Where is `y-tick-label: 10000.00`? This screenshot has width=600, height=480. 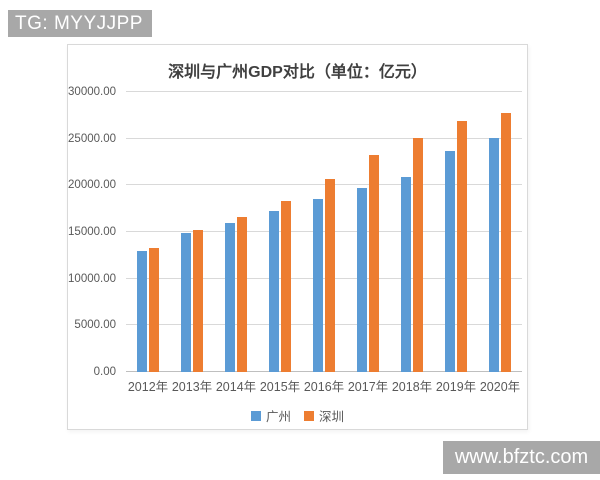 y-tick-label: 10000.00 is located at coordinates (92, 278).